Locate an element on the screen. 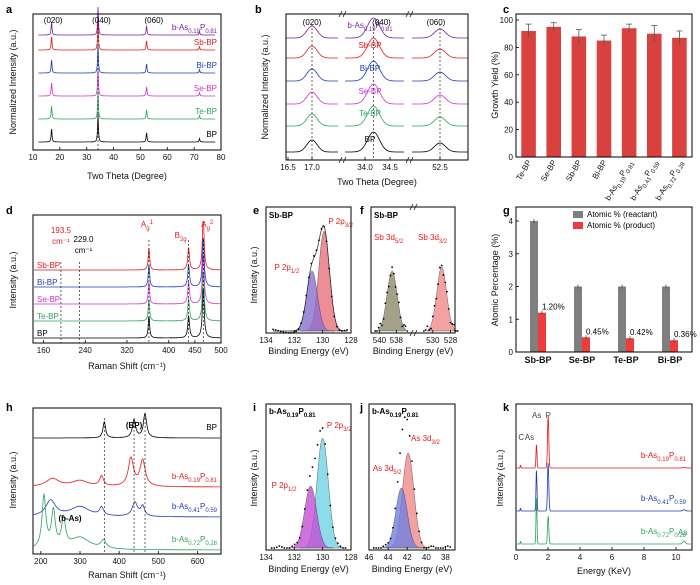  series-label: b-As0.72P0.28 is located at coordinates (664, 533).